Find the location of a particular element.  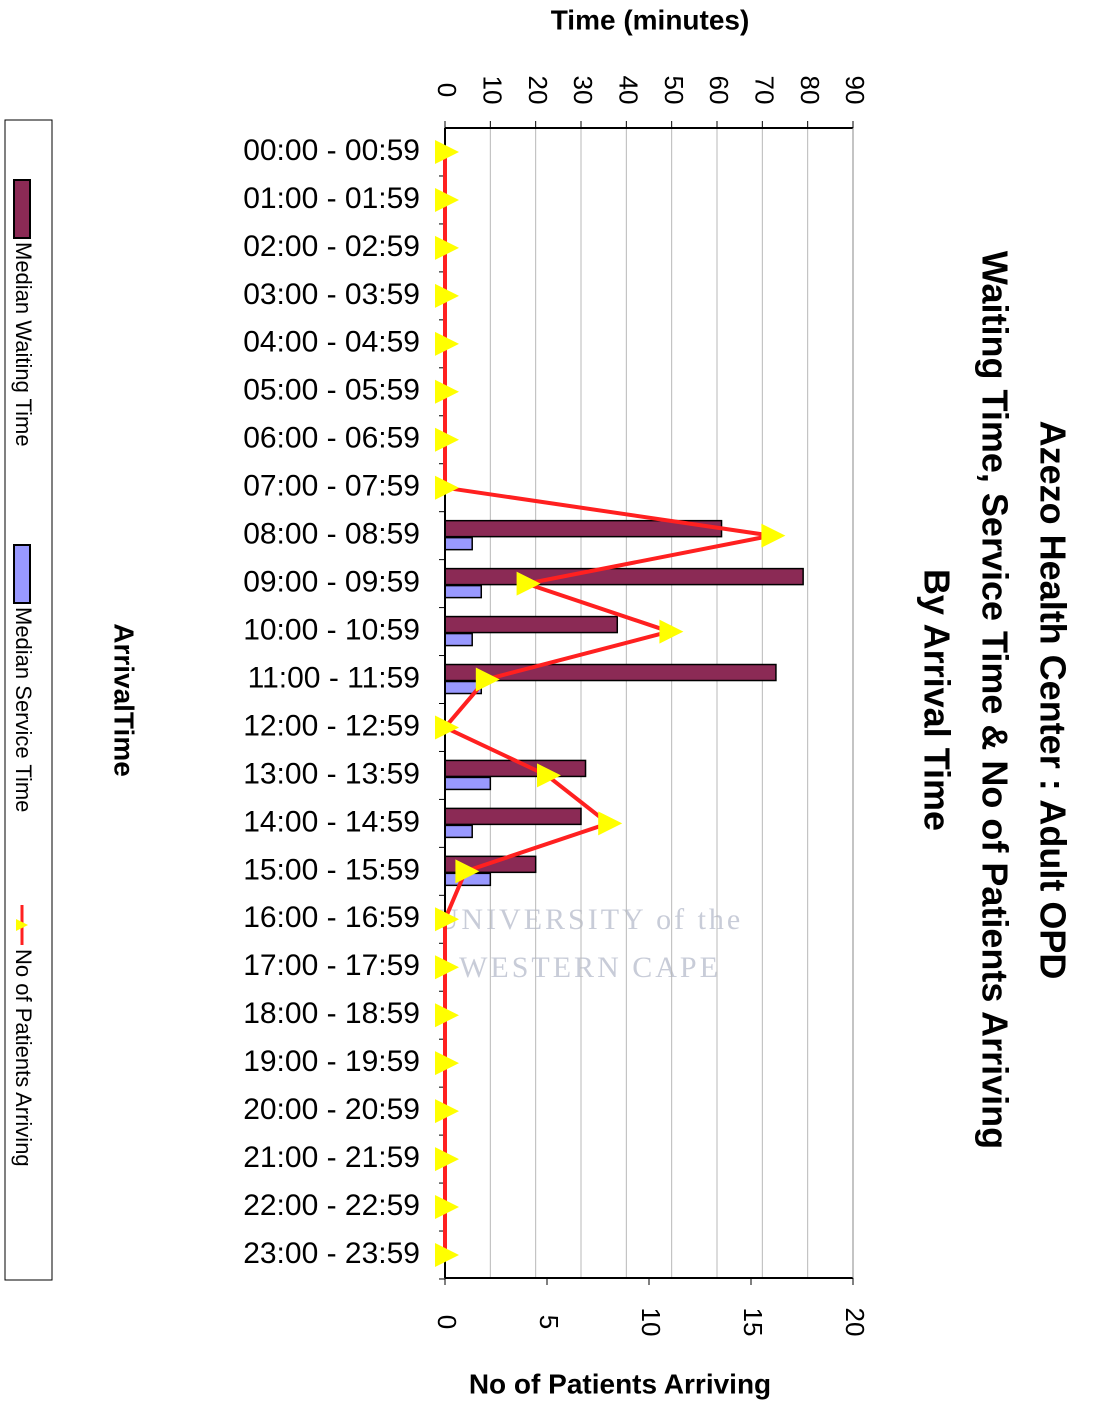

x-tick-label: 15:00 - 15:59 is located at coordinates (331, 869).